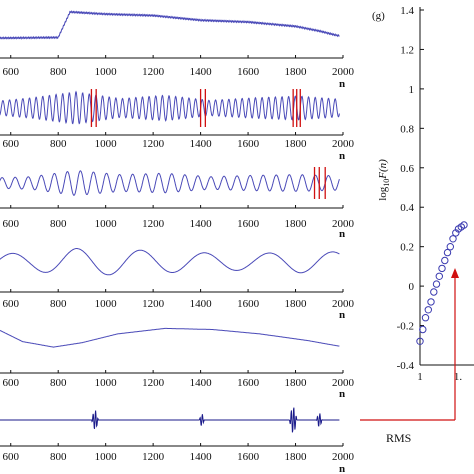  I want to click on g-y-tick-label: -0.4, so click(406, 366).